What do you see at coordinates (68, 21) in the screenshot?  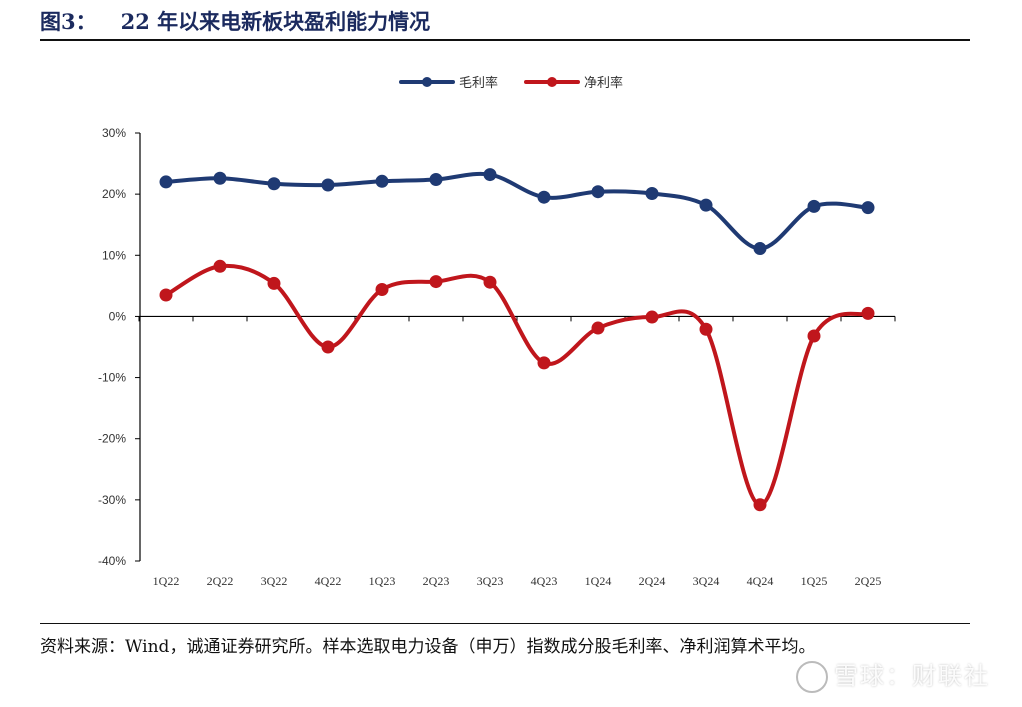 I see `figure-number: 图3：` at bounding box center [68, 21].